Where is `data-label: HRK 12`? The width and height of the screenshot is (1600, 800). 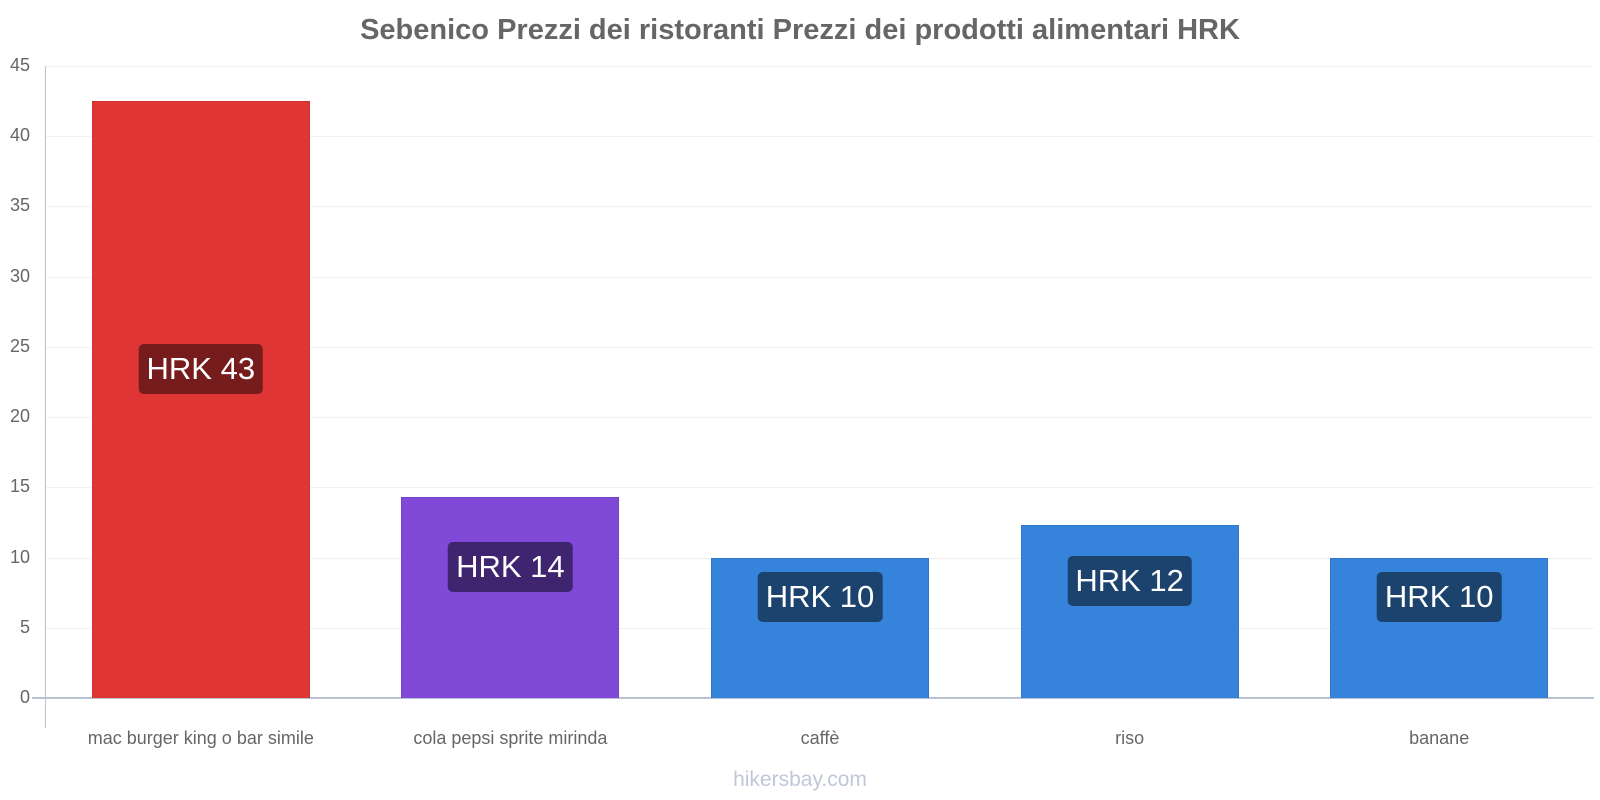
data-label: HRK 12 is located at coordinates (1129, 581).